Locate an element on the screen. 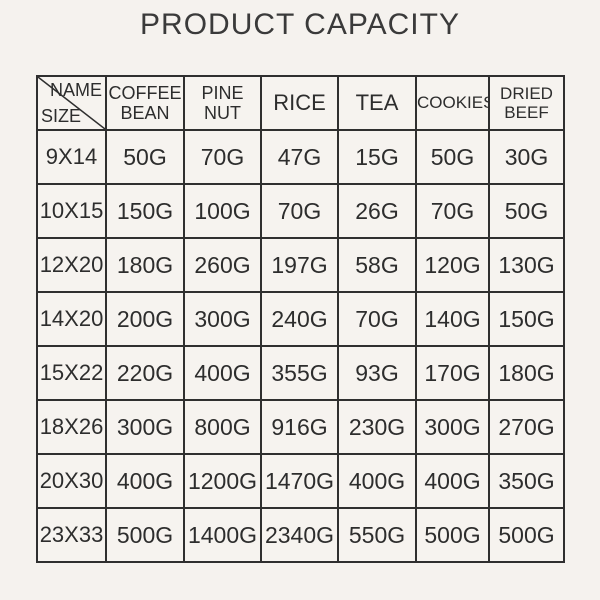  value-cell: 26G is located at coordinates (377, 211).